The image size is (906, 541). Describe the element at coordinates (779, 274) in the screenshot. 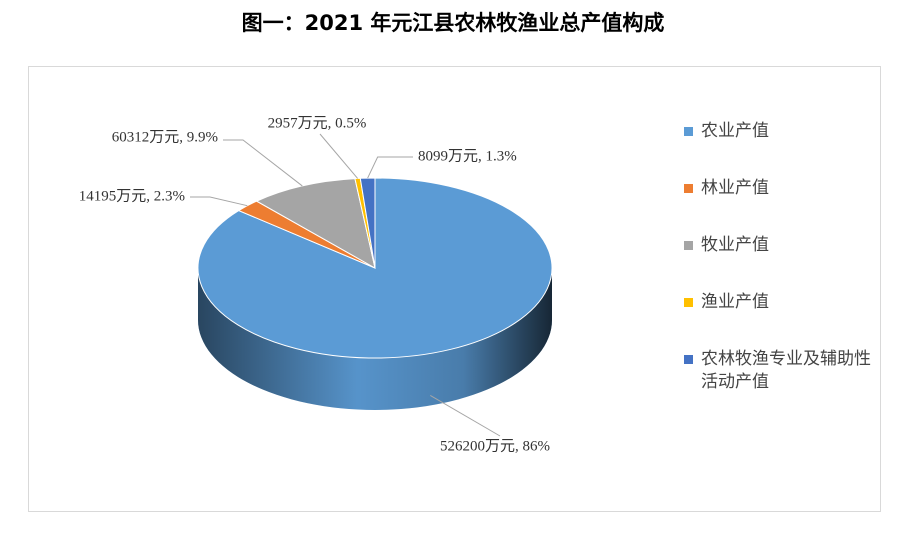

I see `legend: 农业产值林业产值牧业产值渔业产值农林牧渔专业及辅助性活动产值` at that location.